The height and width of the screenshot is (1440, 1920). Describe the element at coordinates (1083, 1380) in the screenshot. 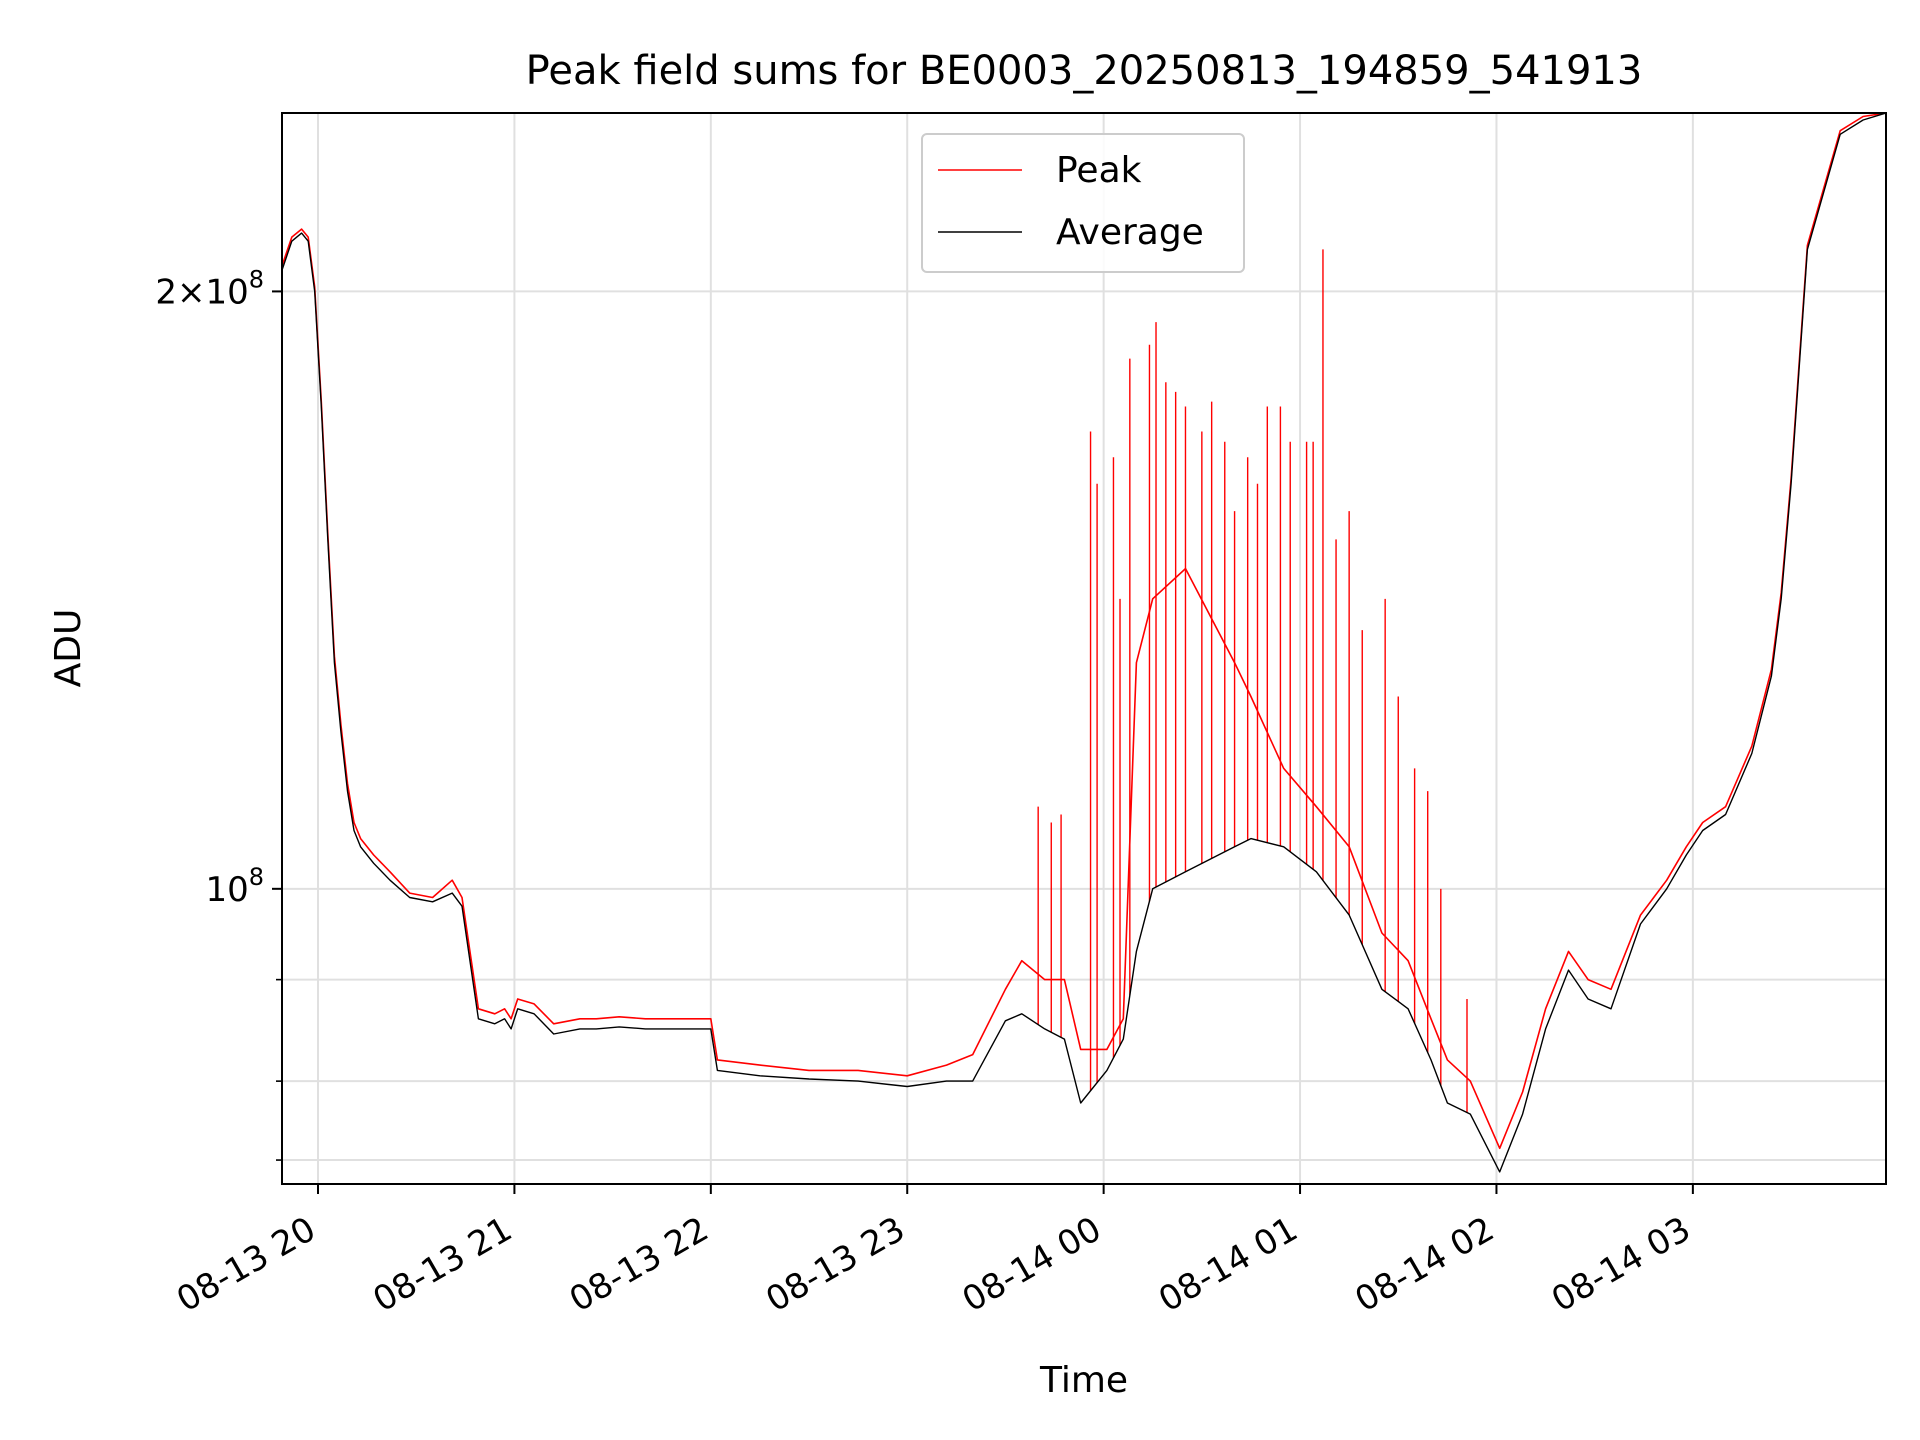

I see `x-axis-label: Time` at that location.